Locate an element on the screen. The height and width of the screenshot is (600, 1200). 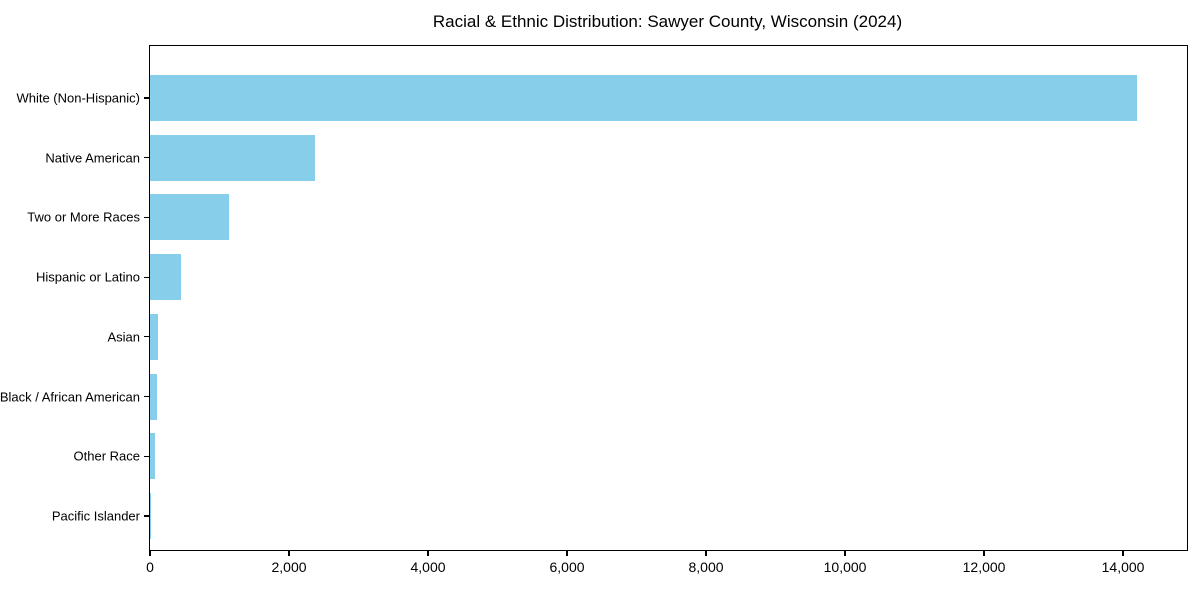
x-tick-label: 14,000 is located at coordinates (1123, 567).